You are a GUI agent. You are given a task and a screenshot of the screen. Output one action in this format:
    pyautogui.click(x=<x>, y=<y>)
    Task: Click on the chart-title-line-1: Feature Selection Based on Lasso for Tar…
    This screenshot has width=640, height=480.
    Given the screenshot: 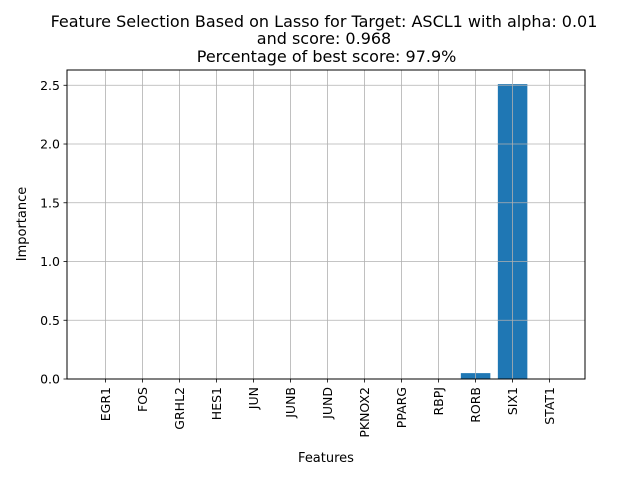 What is the action you would take?
    pyautogui.click(x=324, y=21)
    